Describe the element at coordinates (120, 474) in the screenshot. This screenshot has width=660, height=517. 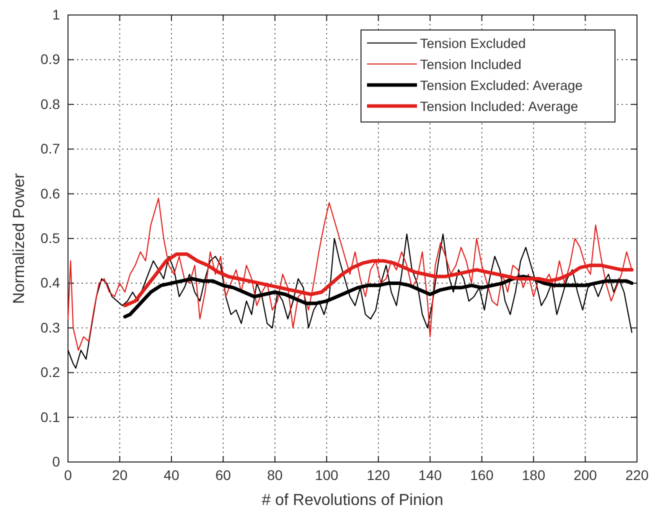
I see `x-tick-label: 20` at that location.